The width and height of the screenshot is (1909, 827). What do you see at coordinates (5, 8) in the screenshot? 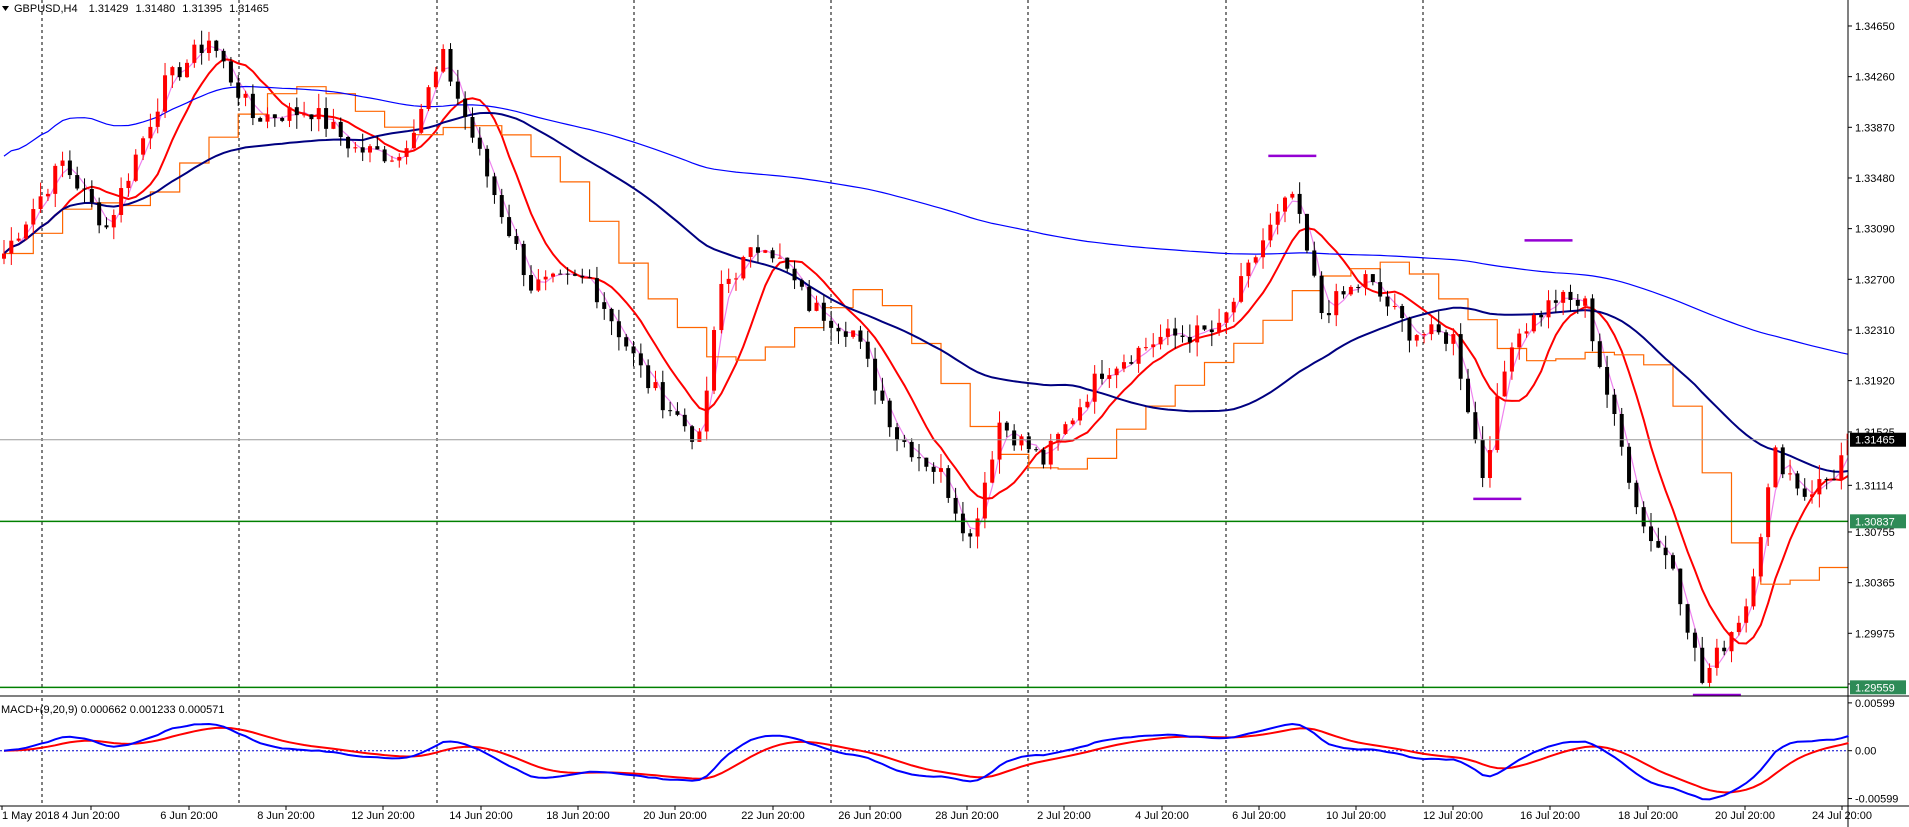
I see `collapse-triangle-icon` at bounding box center [5, 8].